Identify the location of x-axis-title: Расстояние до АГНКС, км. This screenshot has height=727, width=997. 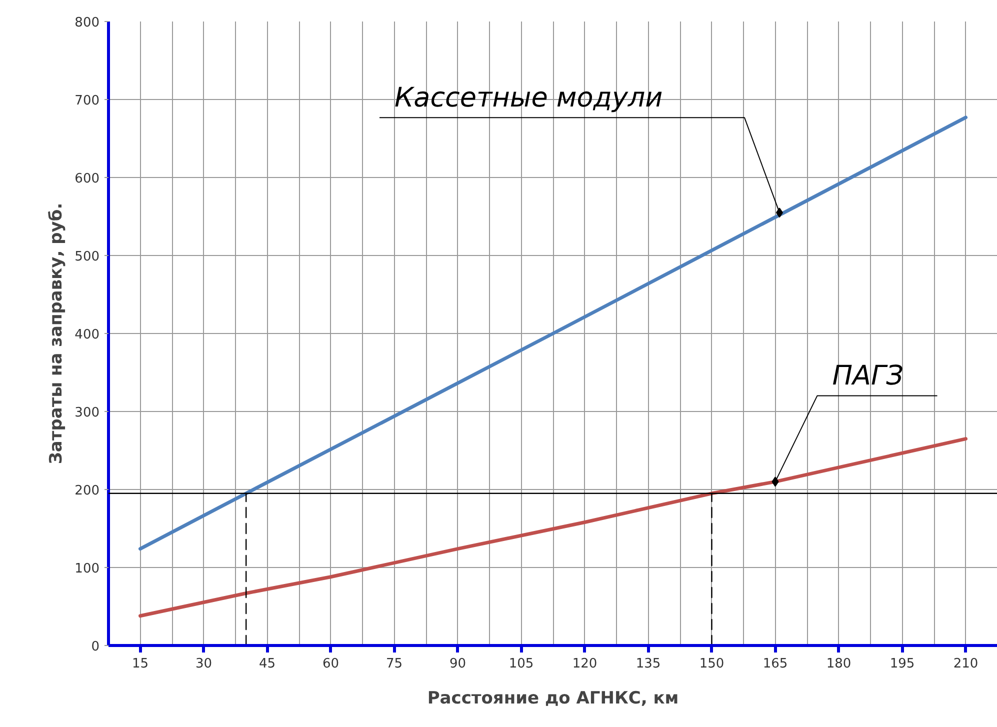
(553, 698).